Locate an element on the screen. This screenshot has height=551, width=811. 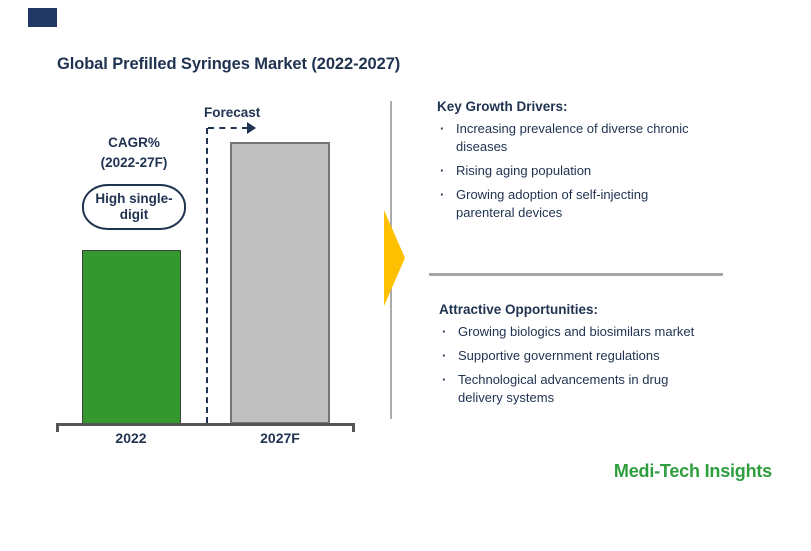
x-axis-label-2022: 2022 is located at coordinates (131, 438).